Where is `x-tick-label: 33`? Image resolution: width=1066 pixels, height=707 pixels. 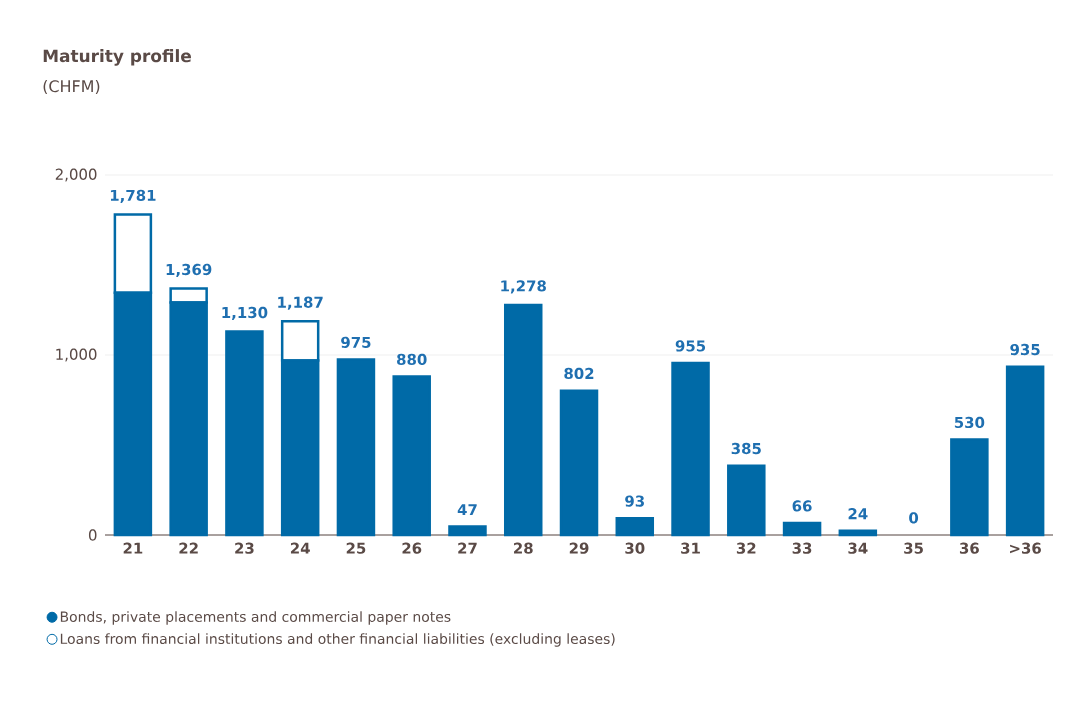 x-tick-label: 33 is located at coordinates (802, 548).